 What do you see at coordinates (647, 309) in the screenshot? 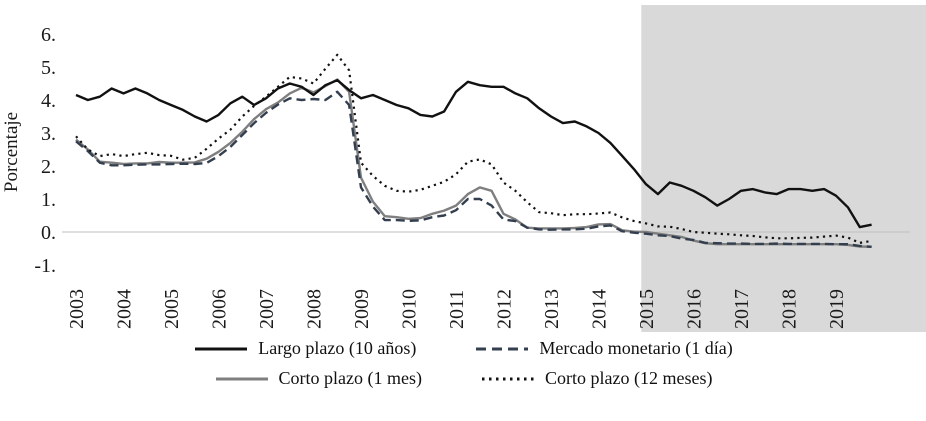
I see `x-tick-label: 2015` at bounding box center [647, 309].